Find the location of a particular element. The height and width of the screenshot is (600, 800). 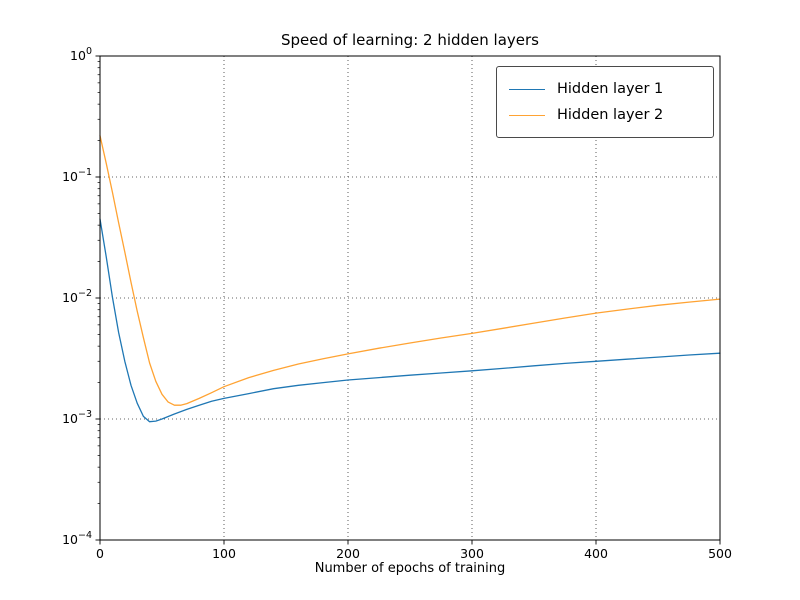

svg-text: 10⁻² is located at coordinates (77, 296).